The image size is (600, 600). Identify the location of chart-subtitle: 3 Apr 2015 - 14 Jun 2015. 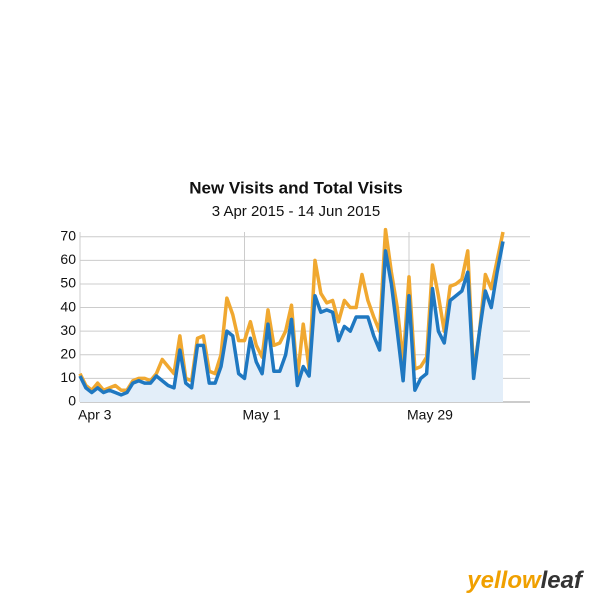
(296, 211).